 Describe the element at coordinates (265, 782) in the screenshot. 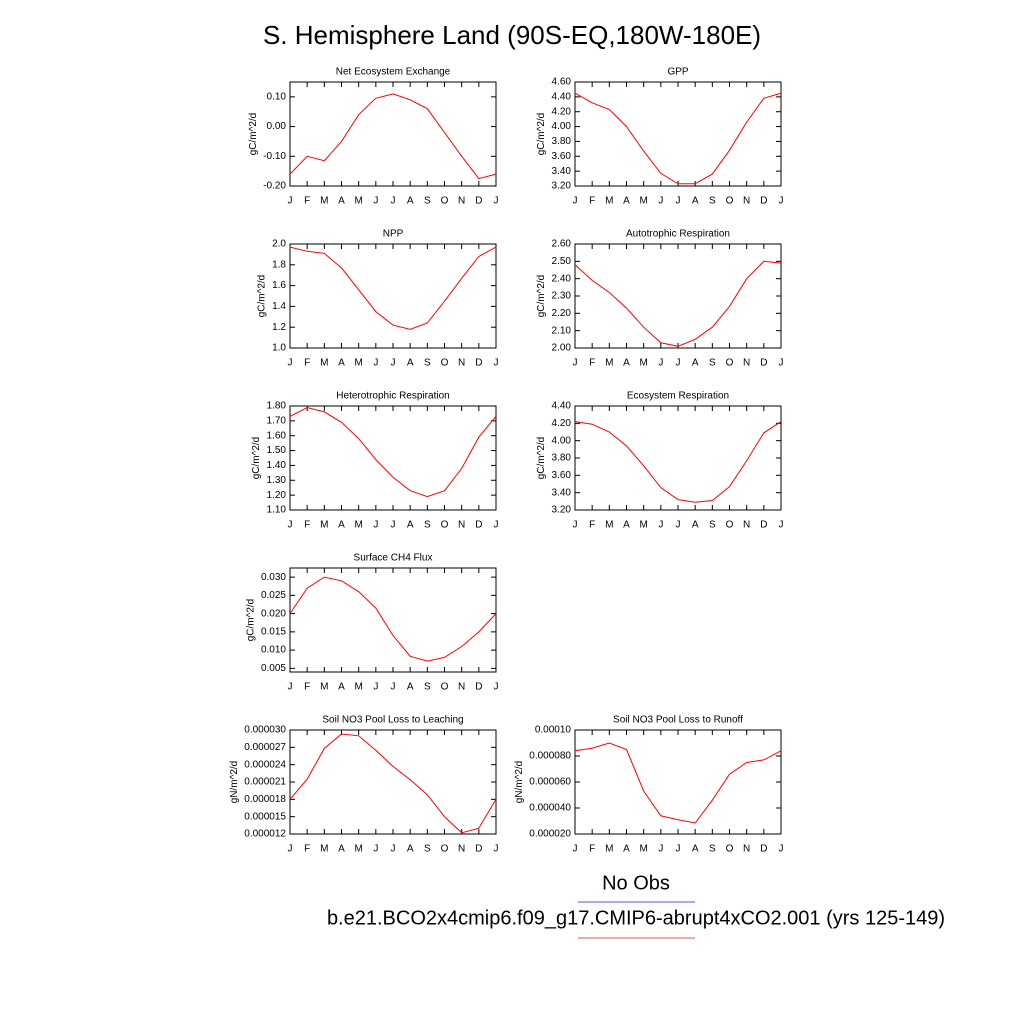

I see `y-tick-label: 0.000021` at that location.